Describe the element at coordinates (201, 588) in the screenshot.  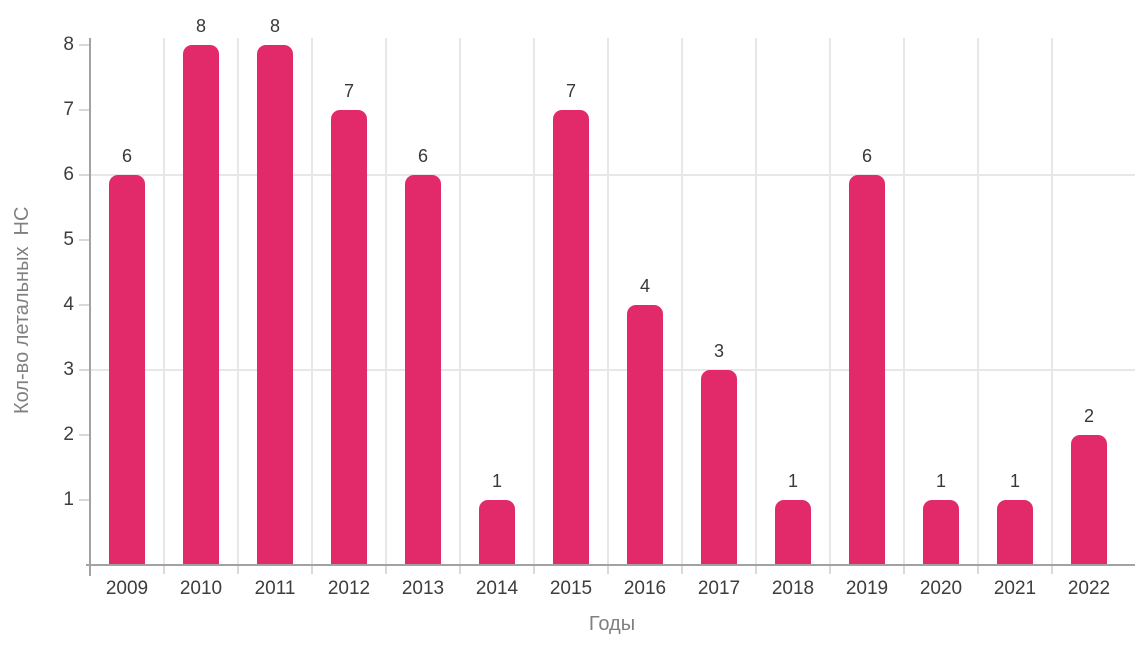
I see `x-tick-label: 2010` at that location.